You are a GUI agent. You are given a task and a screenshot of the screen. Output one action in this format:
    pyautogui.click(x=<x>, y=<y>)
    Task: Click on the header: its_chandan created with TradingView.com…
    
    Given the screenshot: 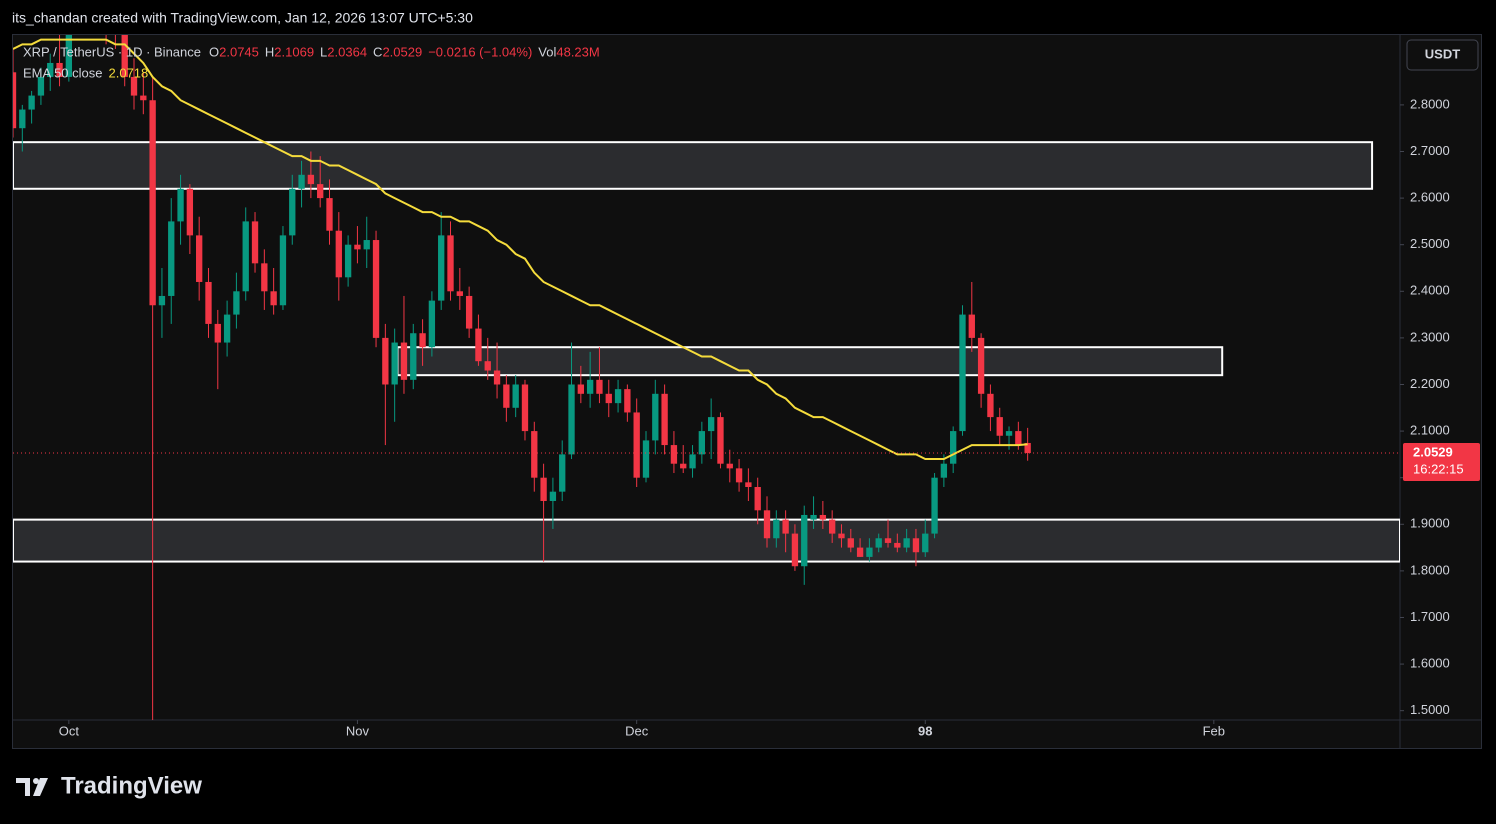 What is the action you would take?
    pyautogui.click(x=242, y=18)
    